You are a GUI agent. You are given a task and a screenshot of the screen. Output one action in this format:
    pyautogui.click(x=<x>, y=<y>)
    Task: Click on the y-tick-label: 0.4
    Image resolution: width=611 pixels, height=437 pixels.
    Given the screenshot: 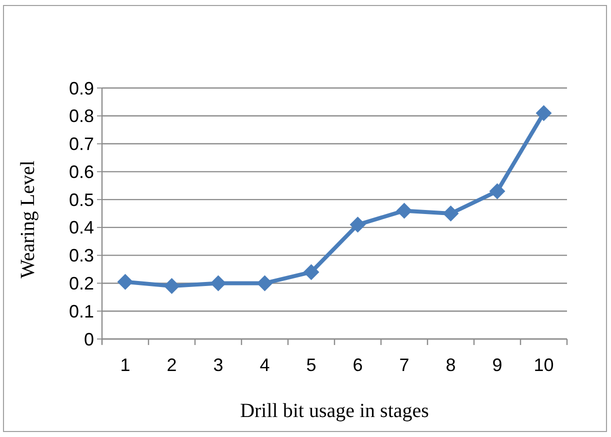 What is the action you would take?
    pyautogui.click(x=81, y=228)
    